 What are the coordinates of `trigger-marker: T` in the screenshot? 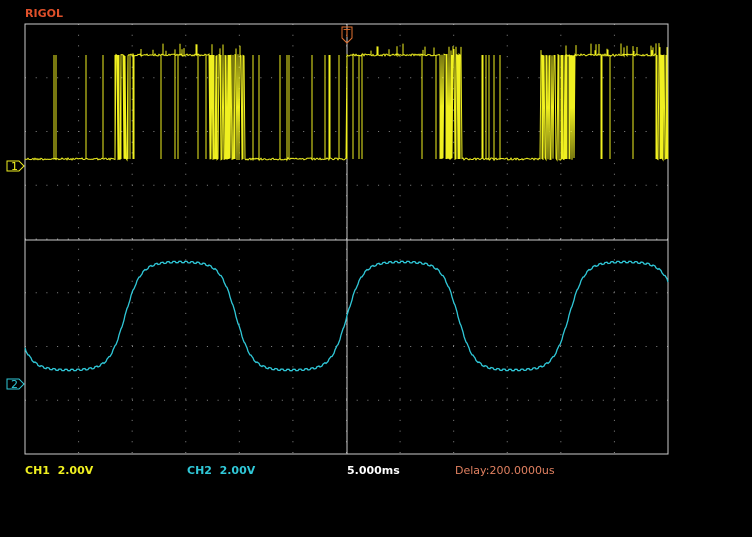 It's located at (347, 35).